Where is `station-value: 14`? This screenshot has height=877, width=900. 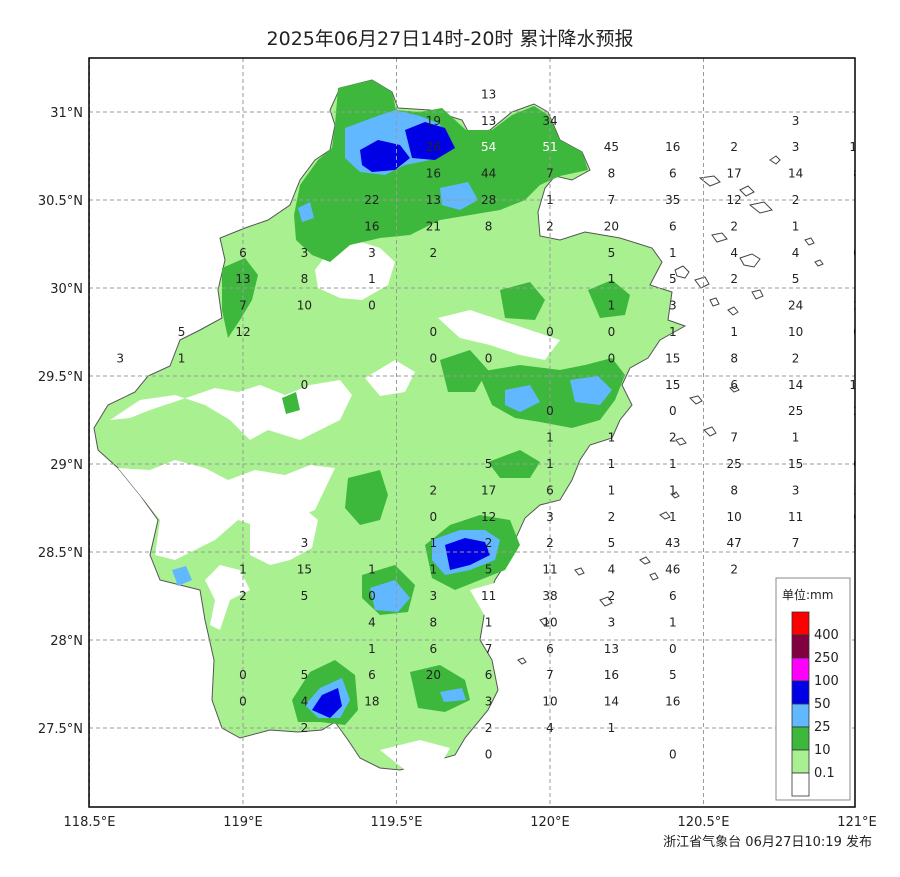
station-value: 14 is located at coordinates (795, 174).